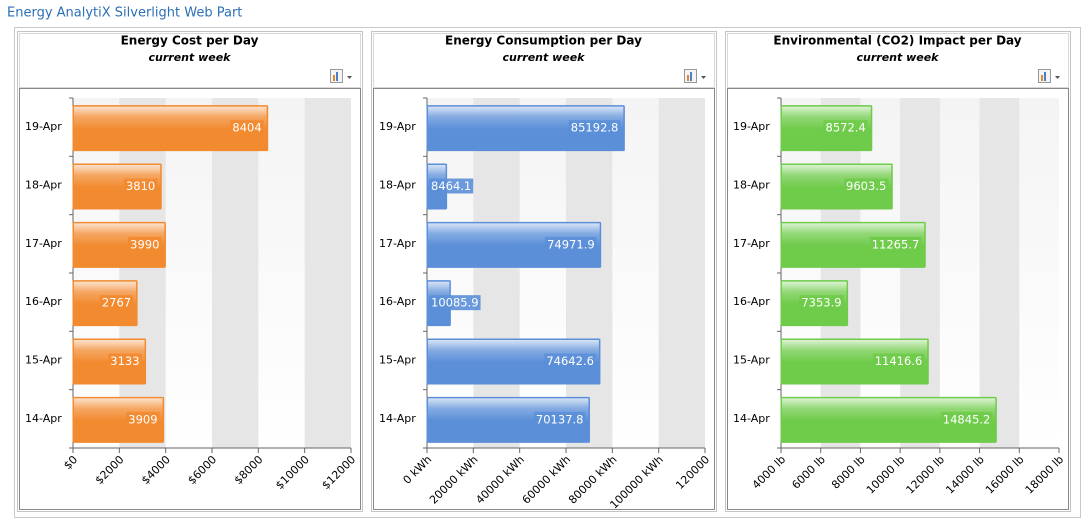  Describe the element at coordinates (514, 244) in the screenshot. I see `bar-group: 74971.9` at that location.